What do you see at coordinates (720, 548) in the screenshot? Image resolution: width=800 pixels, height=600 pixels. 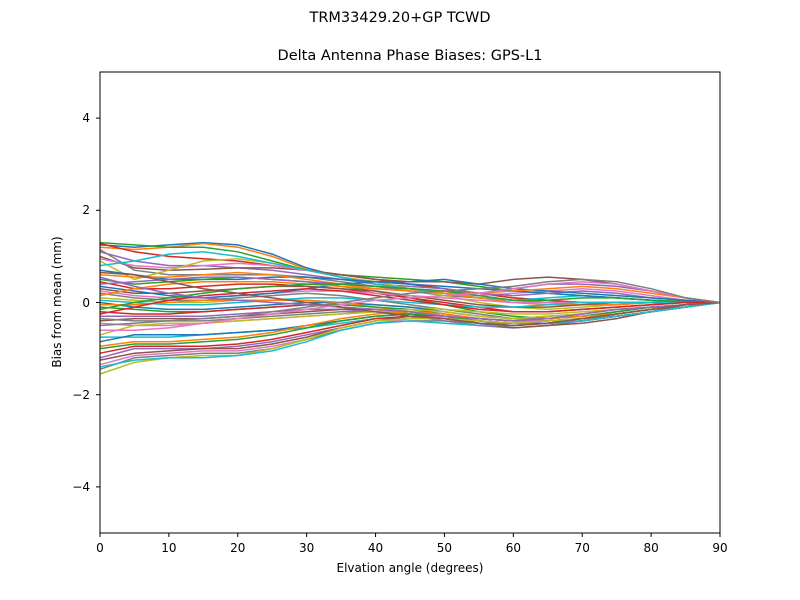 I see `x-tick-label: 90` at bounding box center [720, 548].